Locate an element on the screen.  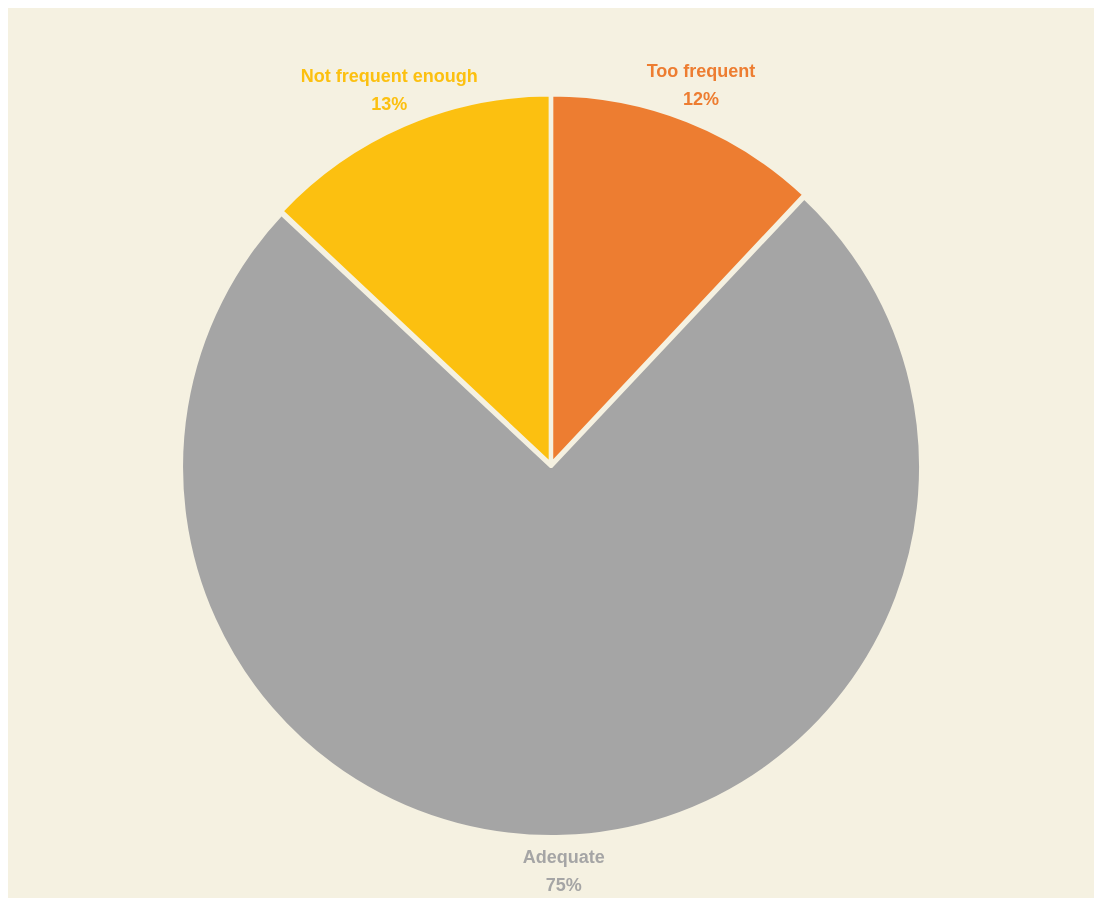
slice-label: Not frequent enough is located at coordinates (389, 75).